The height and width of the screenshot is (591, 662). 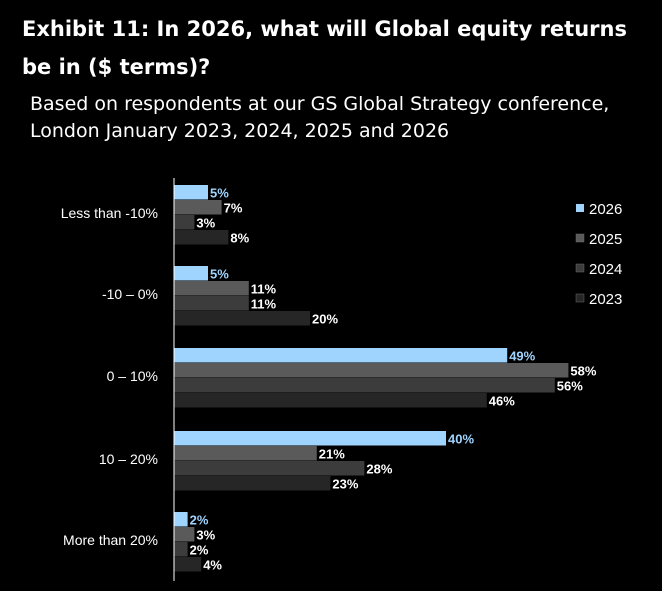 What do you see at coordinates (128, 459) in the screenshot?
I see `category-label-10-20: 10 – 20%` at bounding box center [128, 459].